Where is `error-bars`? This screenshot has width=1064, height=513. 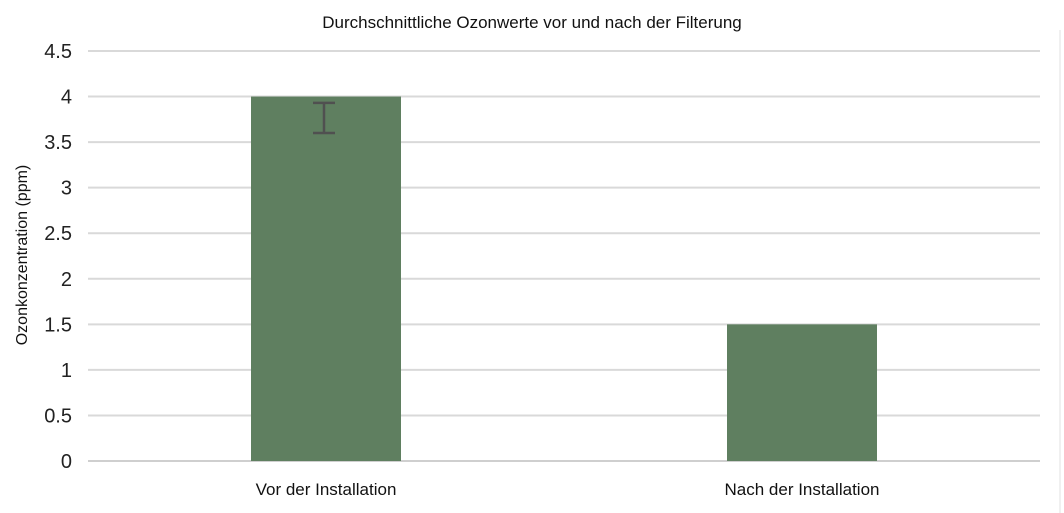 error-bars is located at coordinates (324, 118).